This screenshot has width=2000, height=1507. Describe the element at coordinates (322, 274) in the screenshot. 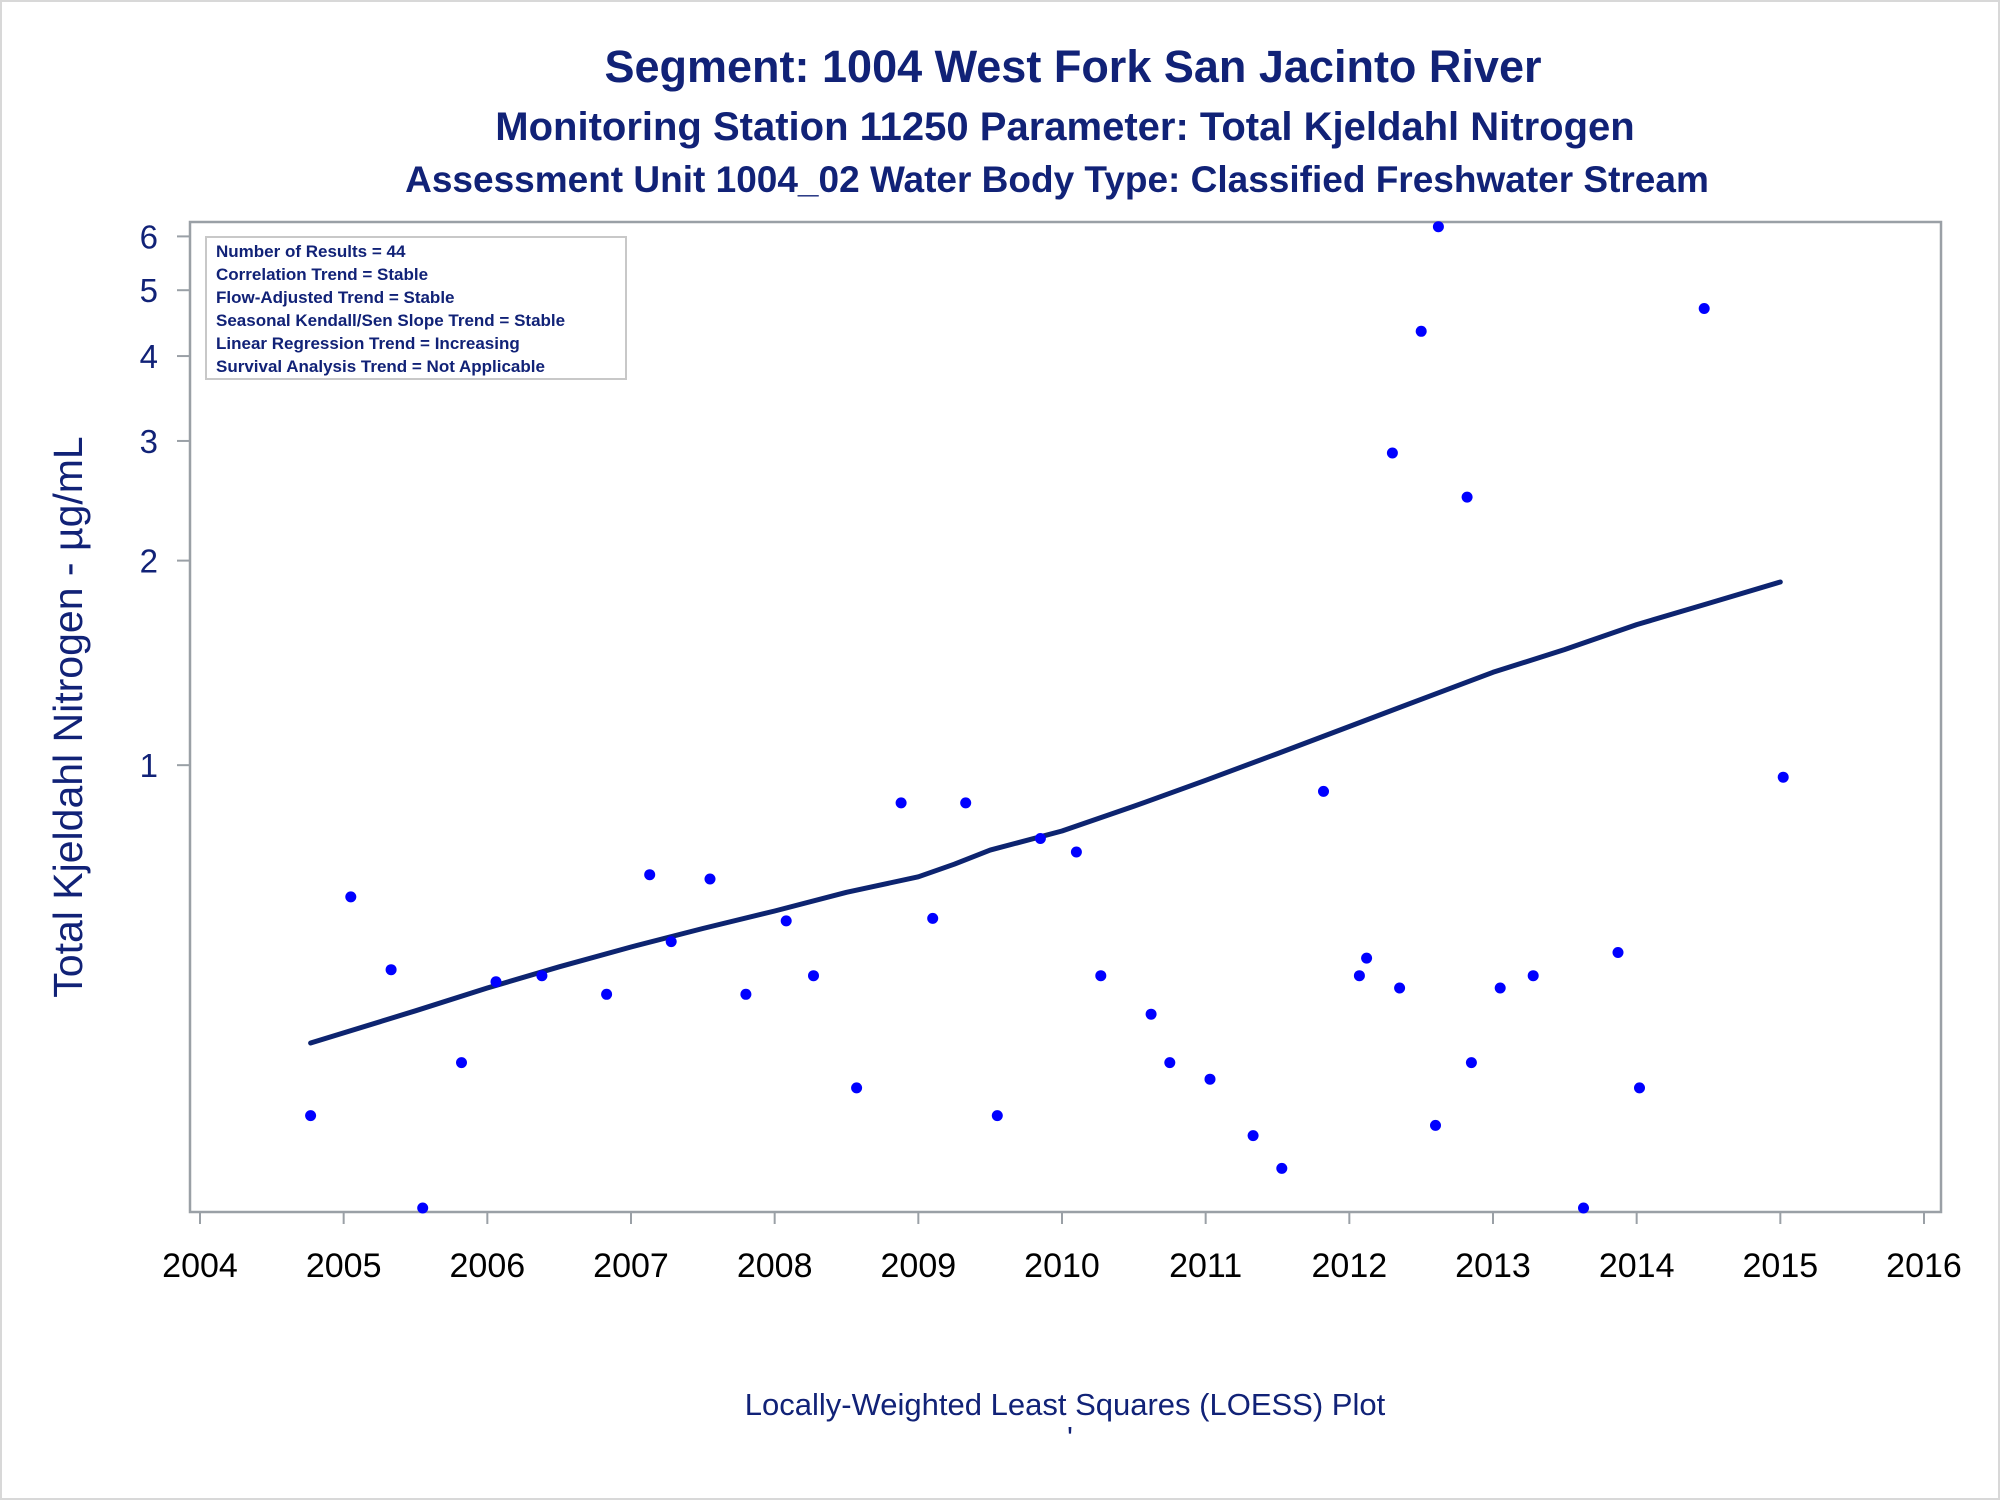

I see `stat-correlation-trend: Correlation Trend = Stable` at that location.